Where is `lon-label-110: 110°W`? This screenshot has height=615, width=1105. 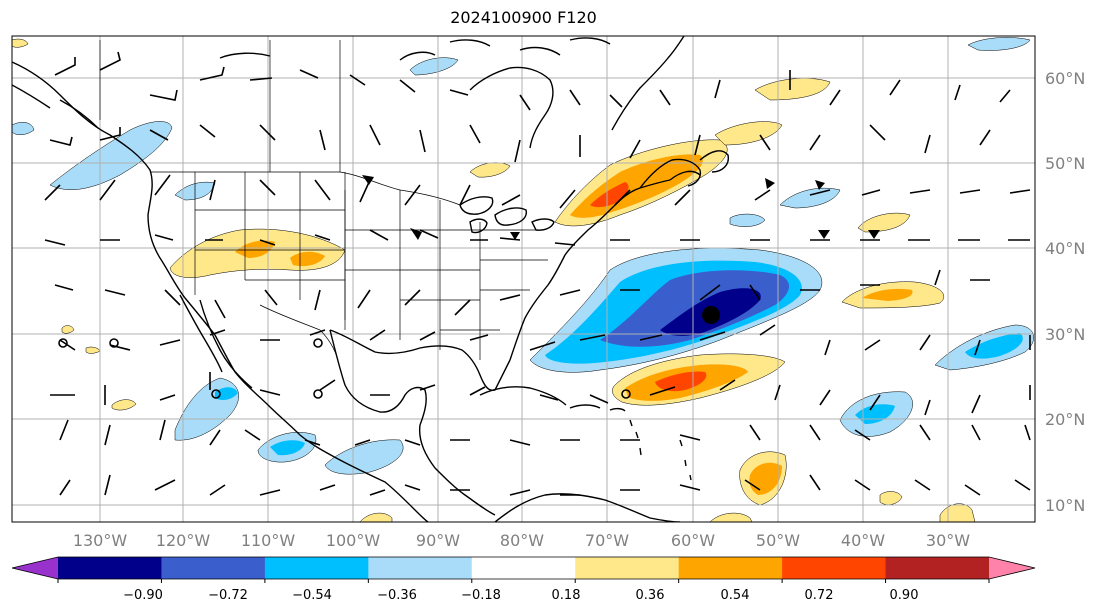 lon-label-110: 110°W is located at coordinates (268, 540).